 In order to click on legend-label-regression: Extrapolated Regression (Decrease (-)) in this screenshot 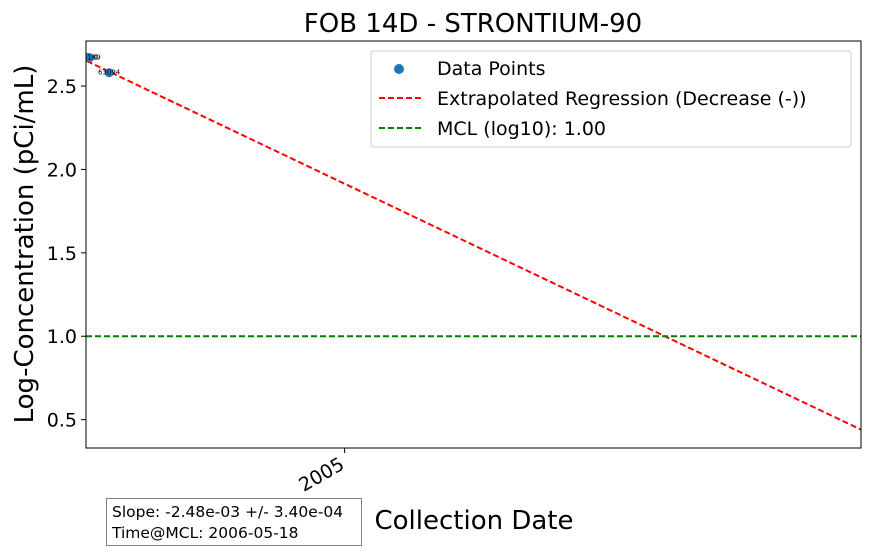, I will do `click(622, 99)`.